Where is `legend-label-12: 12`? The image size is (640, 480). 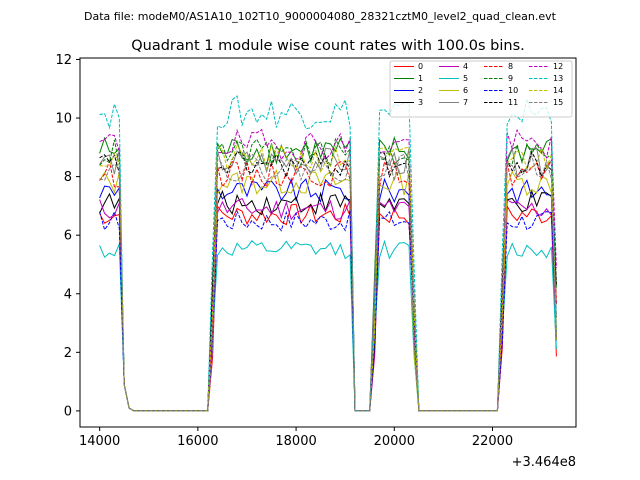
legend-label-12: 12 is located at coordinates (558, 66).